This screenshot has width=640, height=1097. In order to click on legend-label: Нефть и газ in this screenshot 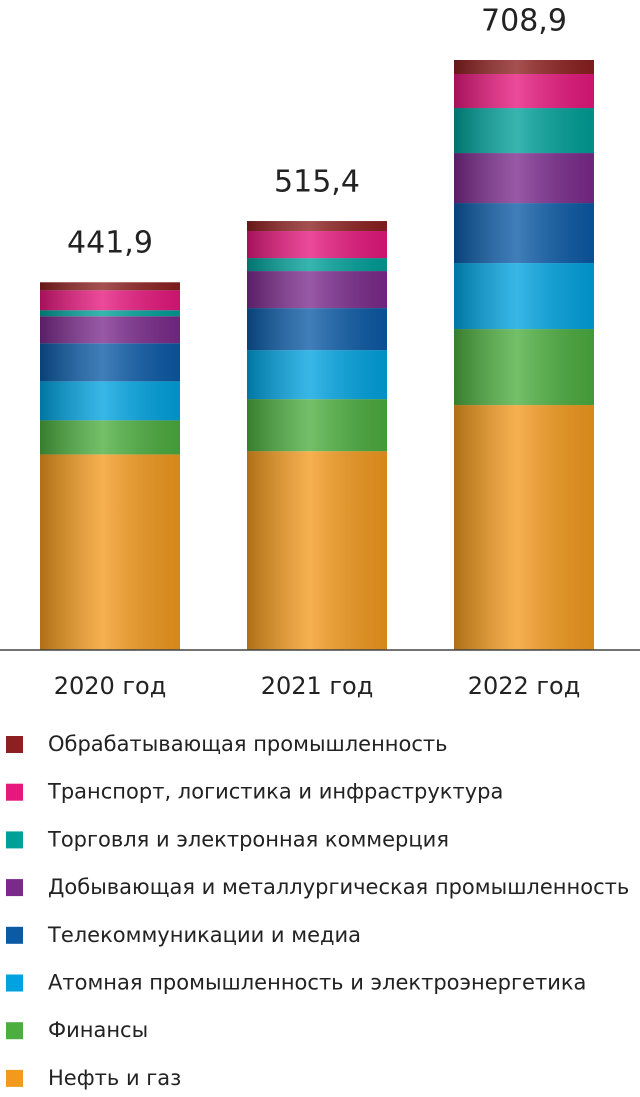, I will do `click(114, 1078)`.